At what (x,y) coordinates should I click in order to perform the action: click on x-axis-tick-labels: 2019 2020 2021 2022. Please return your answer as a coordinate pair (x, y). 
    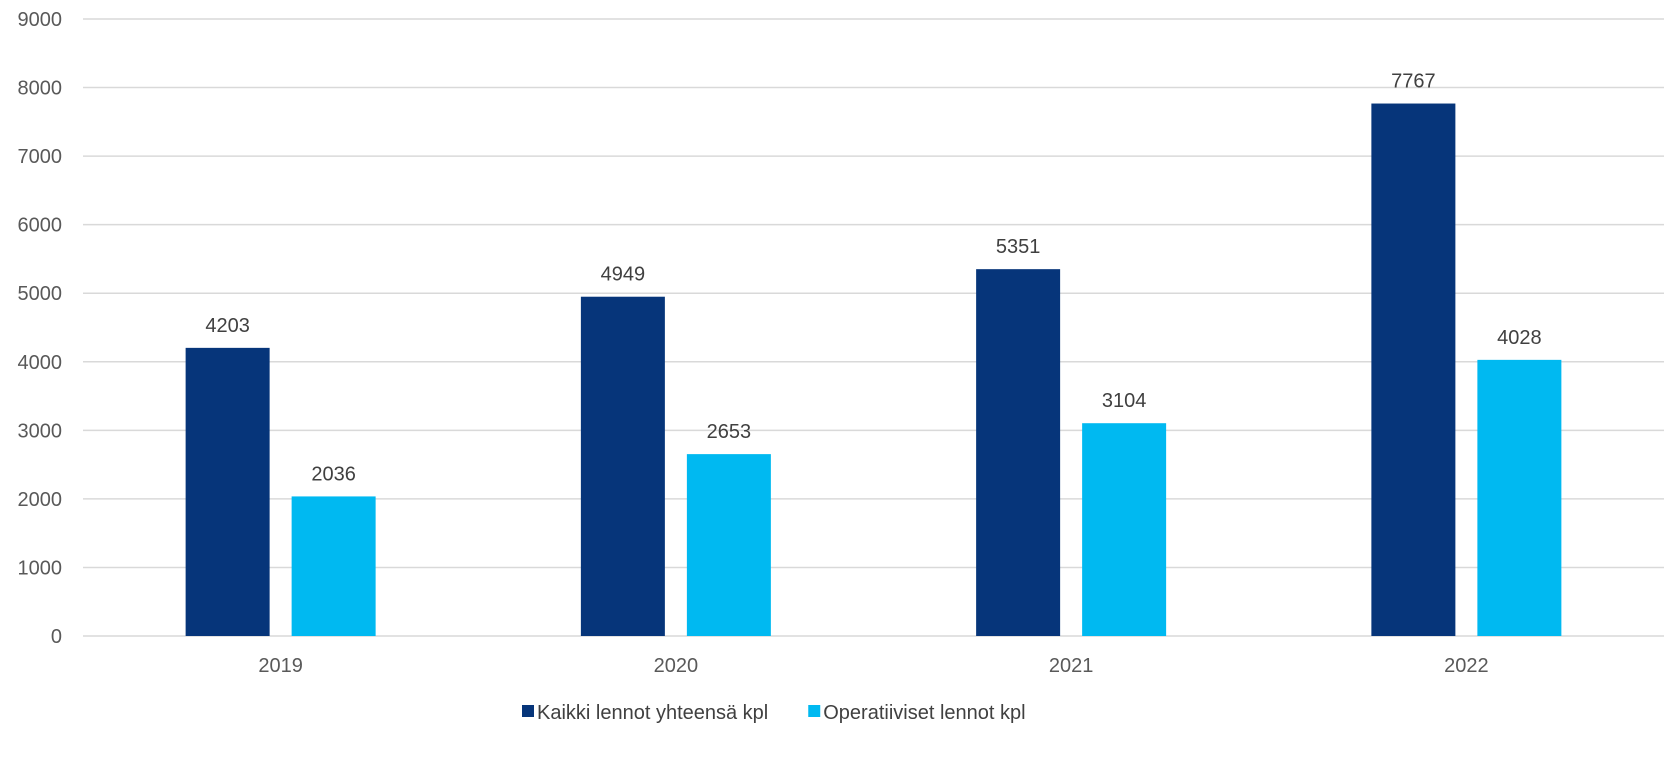
    Looking at the image, I should click on (873, 666).